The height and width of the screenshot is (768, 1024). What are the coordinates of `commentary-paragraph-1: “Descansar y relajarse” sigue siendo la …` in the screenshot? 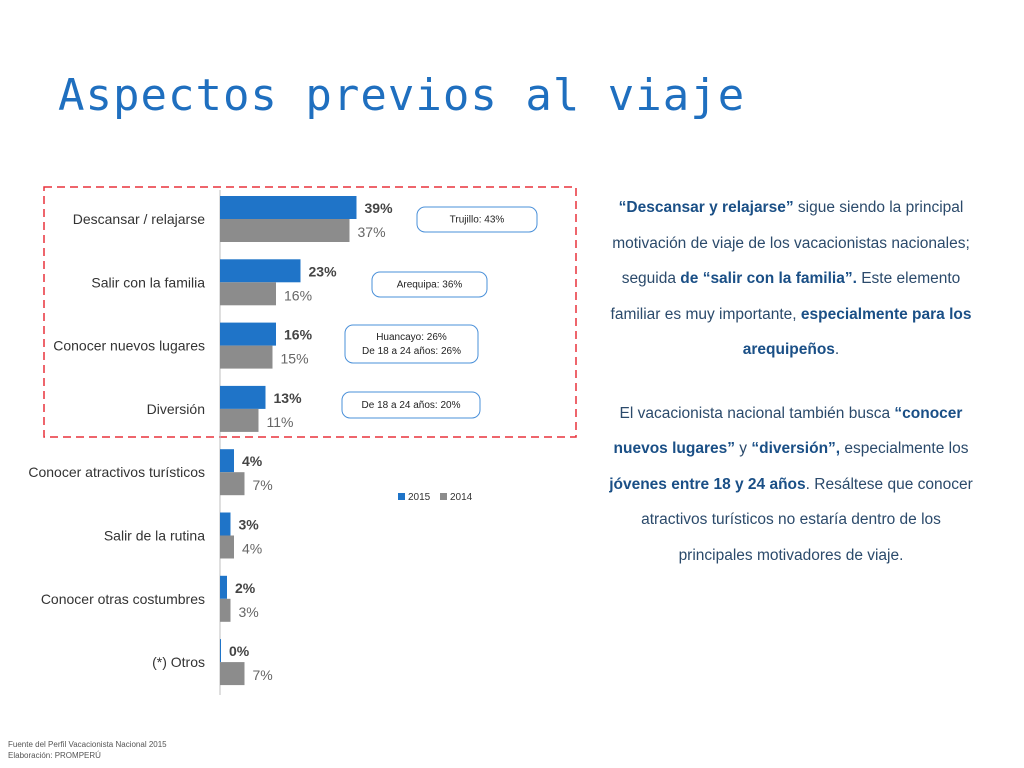 It's located at (791, 279).